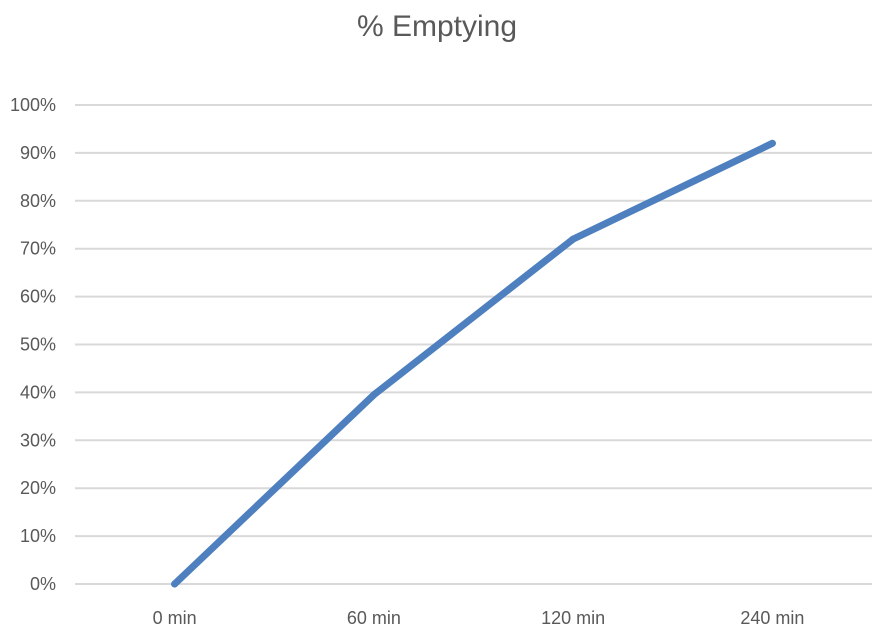 This screenshot has height=633, width=874. What do you see at coordinates (38, 440) in the screenshot?
I see `y-tick-label: 30%` at bounding box center [38, 440].